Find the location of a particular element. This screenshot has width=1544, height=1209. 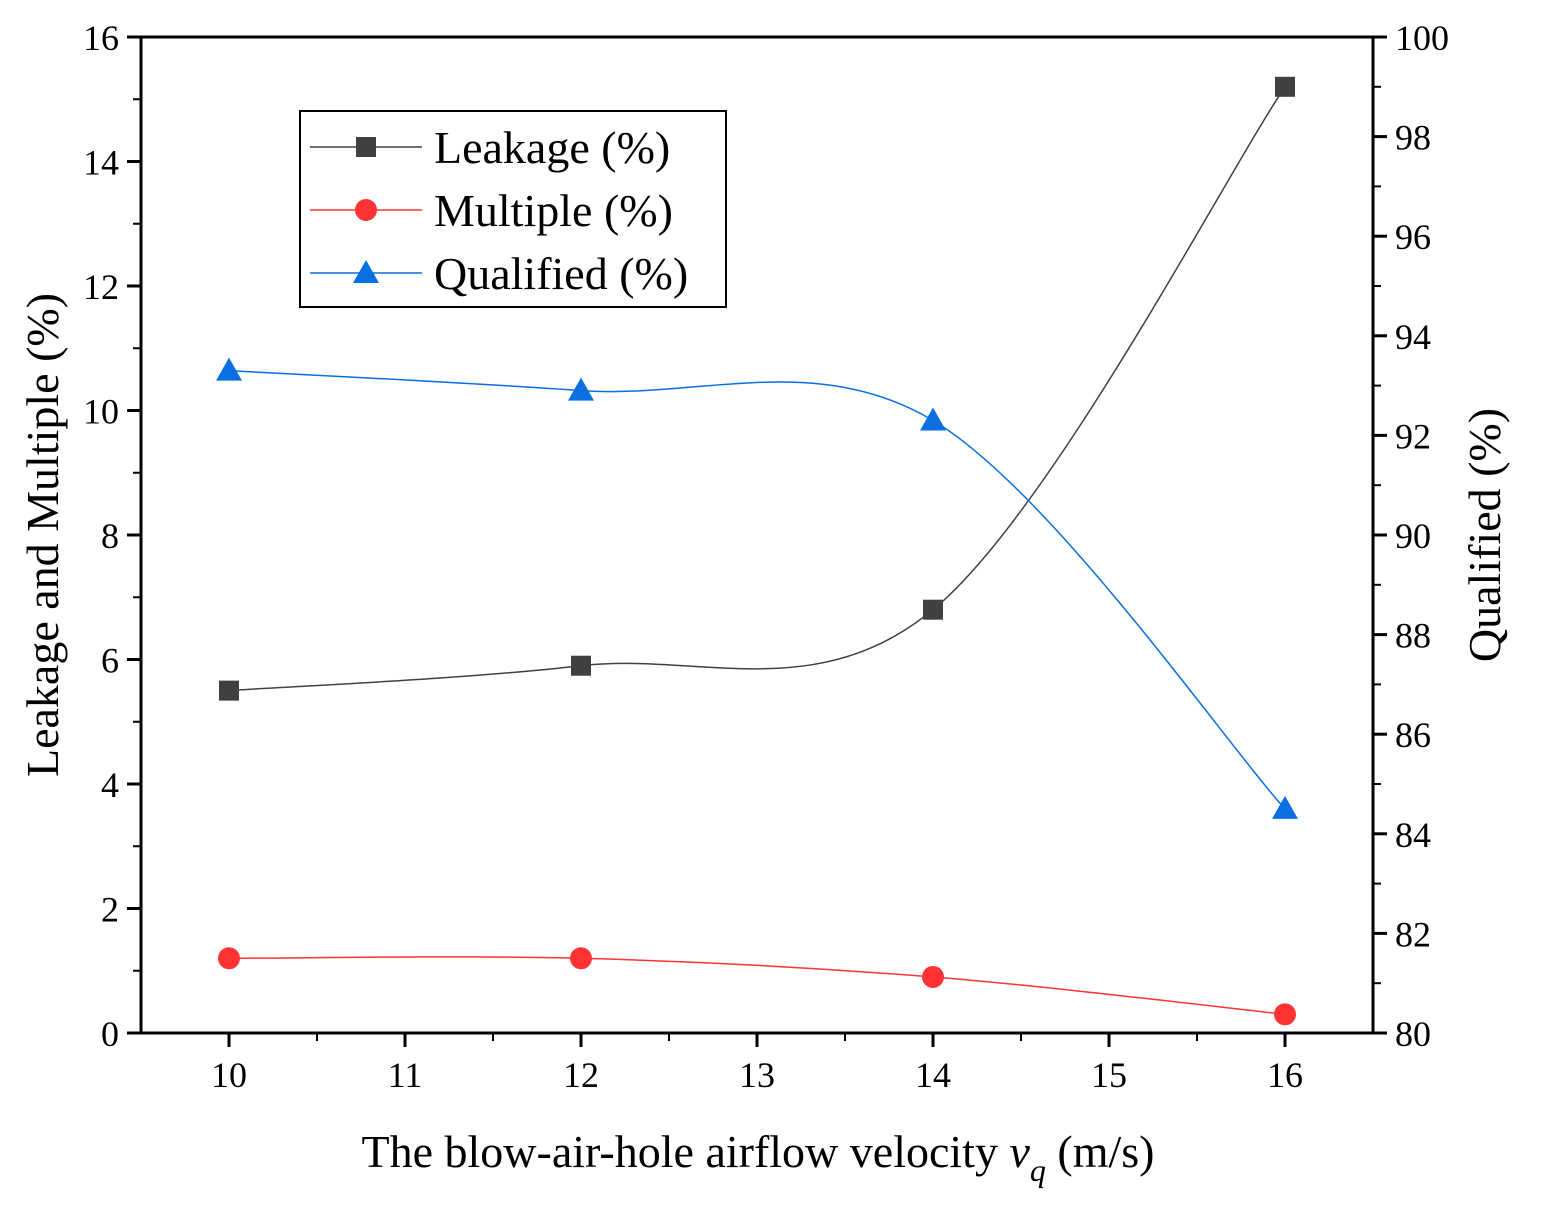

y-left-tick-label: 16 is located at coordinates (101, 38).